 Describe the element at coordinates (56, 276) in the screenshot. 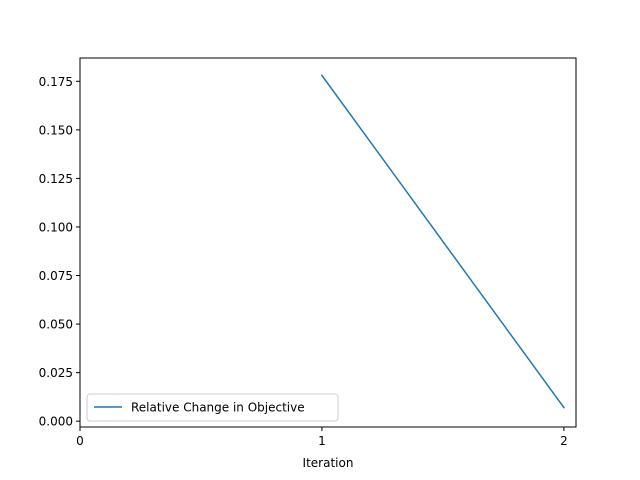

I see `y-tick-label: 0.075` at that location.